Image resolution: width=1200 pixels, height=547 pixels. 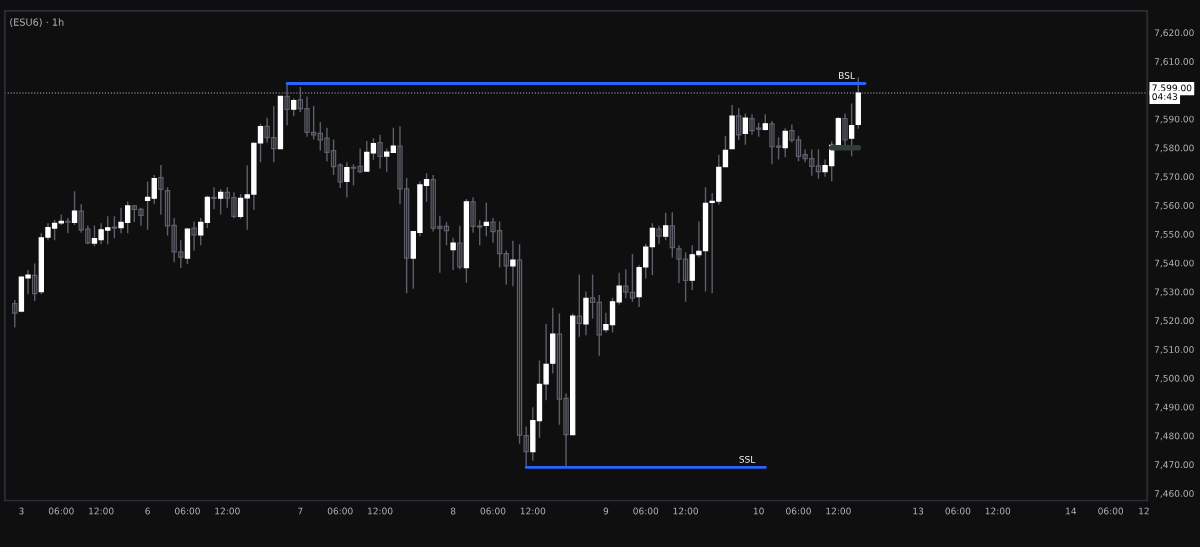 What do you see at coordinates (1174, 62) in the screenshot?
I see `y-tick-label: 7,610.00` at bounding box center [1174, 62].